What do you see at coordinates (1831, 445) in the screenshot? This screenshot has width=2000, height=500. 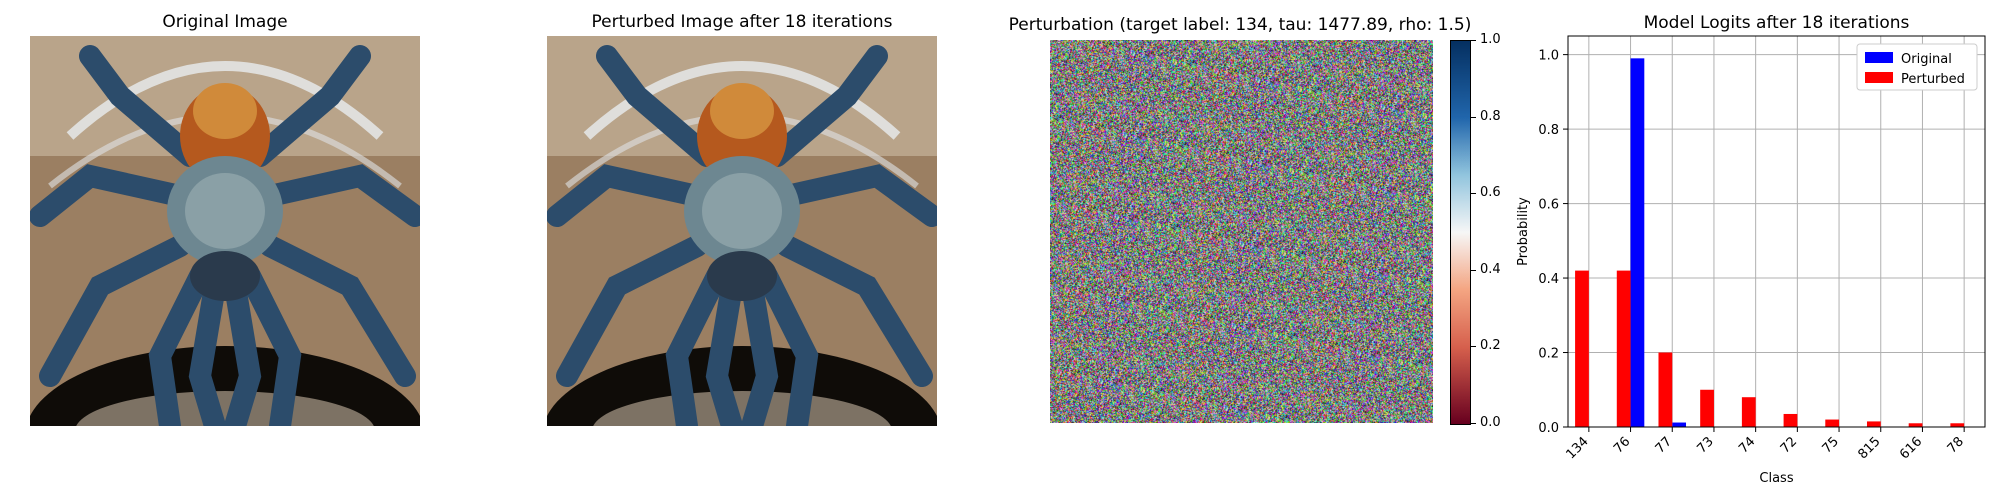 I see `x-tick-label: 75` at bounding box center [1831, 445].